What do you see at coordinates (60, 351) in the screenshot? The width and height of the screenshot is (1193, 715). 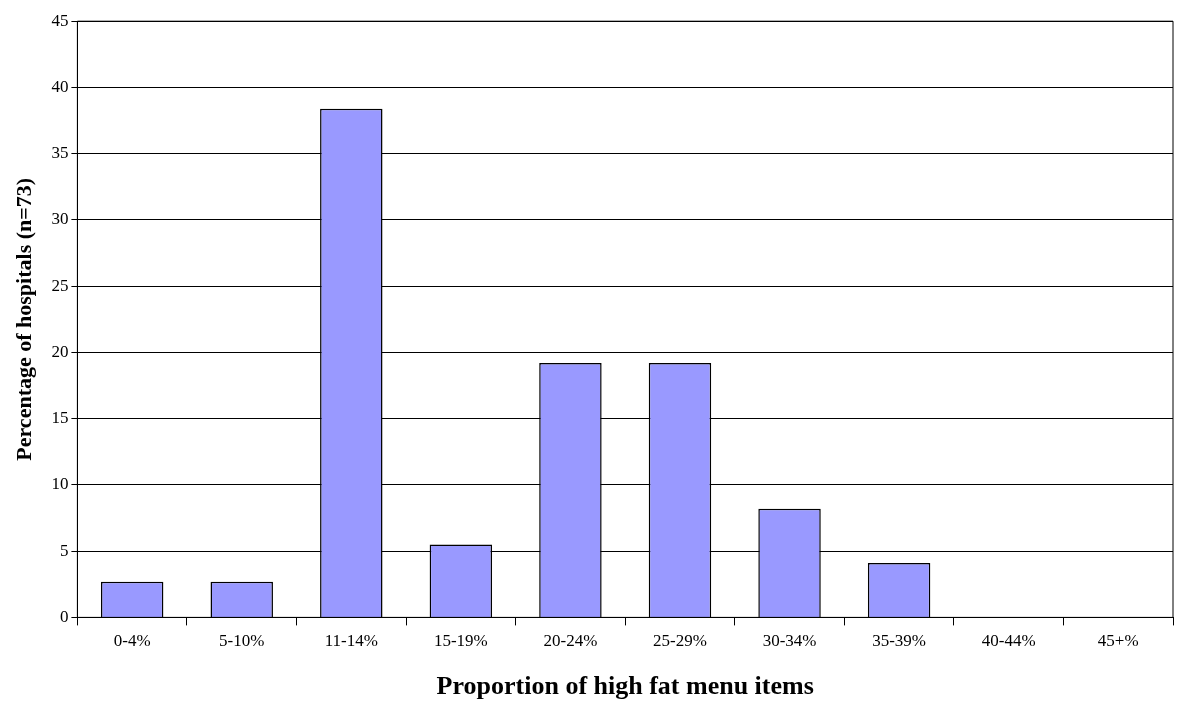 I see `y-tick-label: 20` at bounding box center [60, 351].